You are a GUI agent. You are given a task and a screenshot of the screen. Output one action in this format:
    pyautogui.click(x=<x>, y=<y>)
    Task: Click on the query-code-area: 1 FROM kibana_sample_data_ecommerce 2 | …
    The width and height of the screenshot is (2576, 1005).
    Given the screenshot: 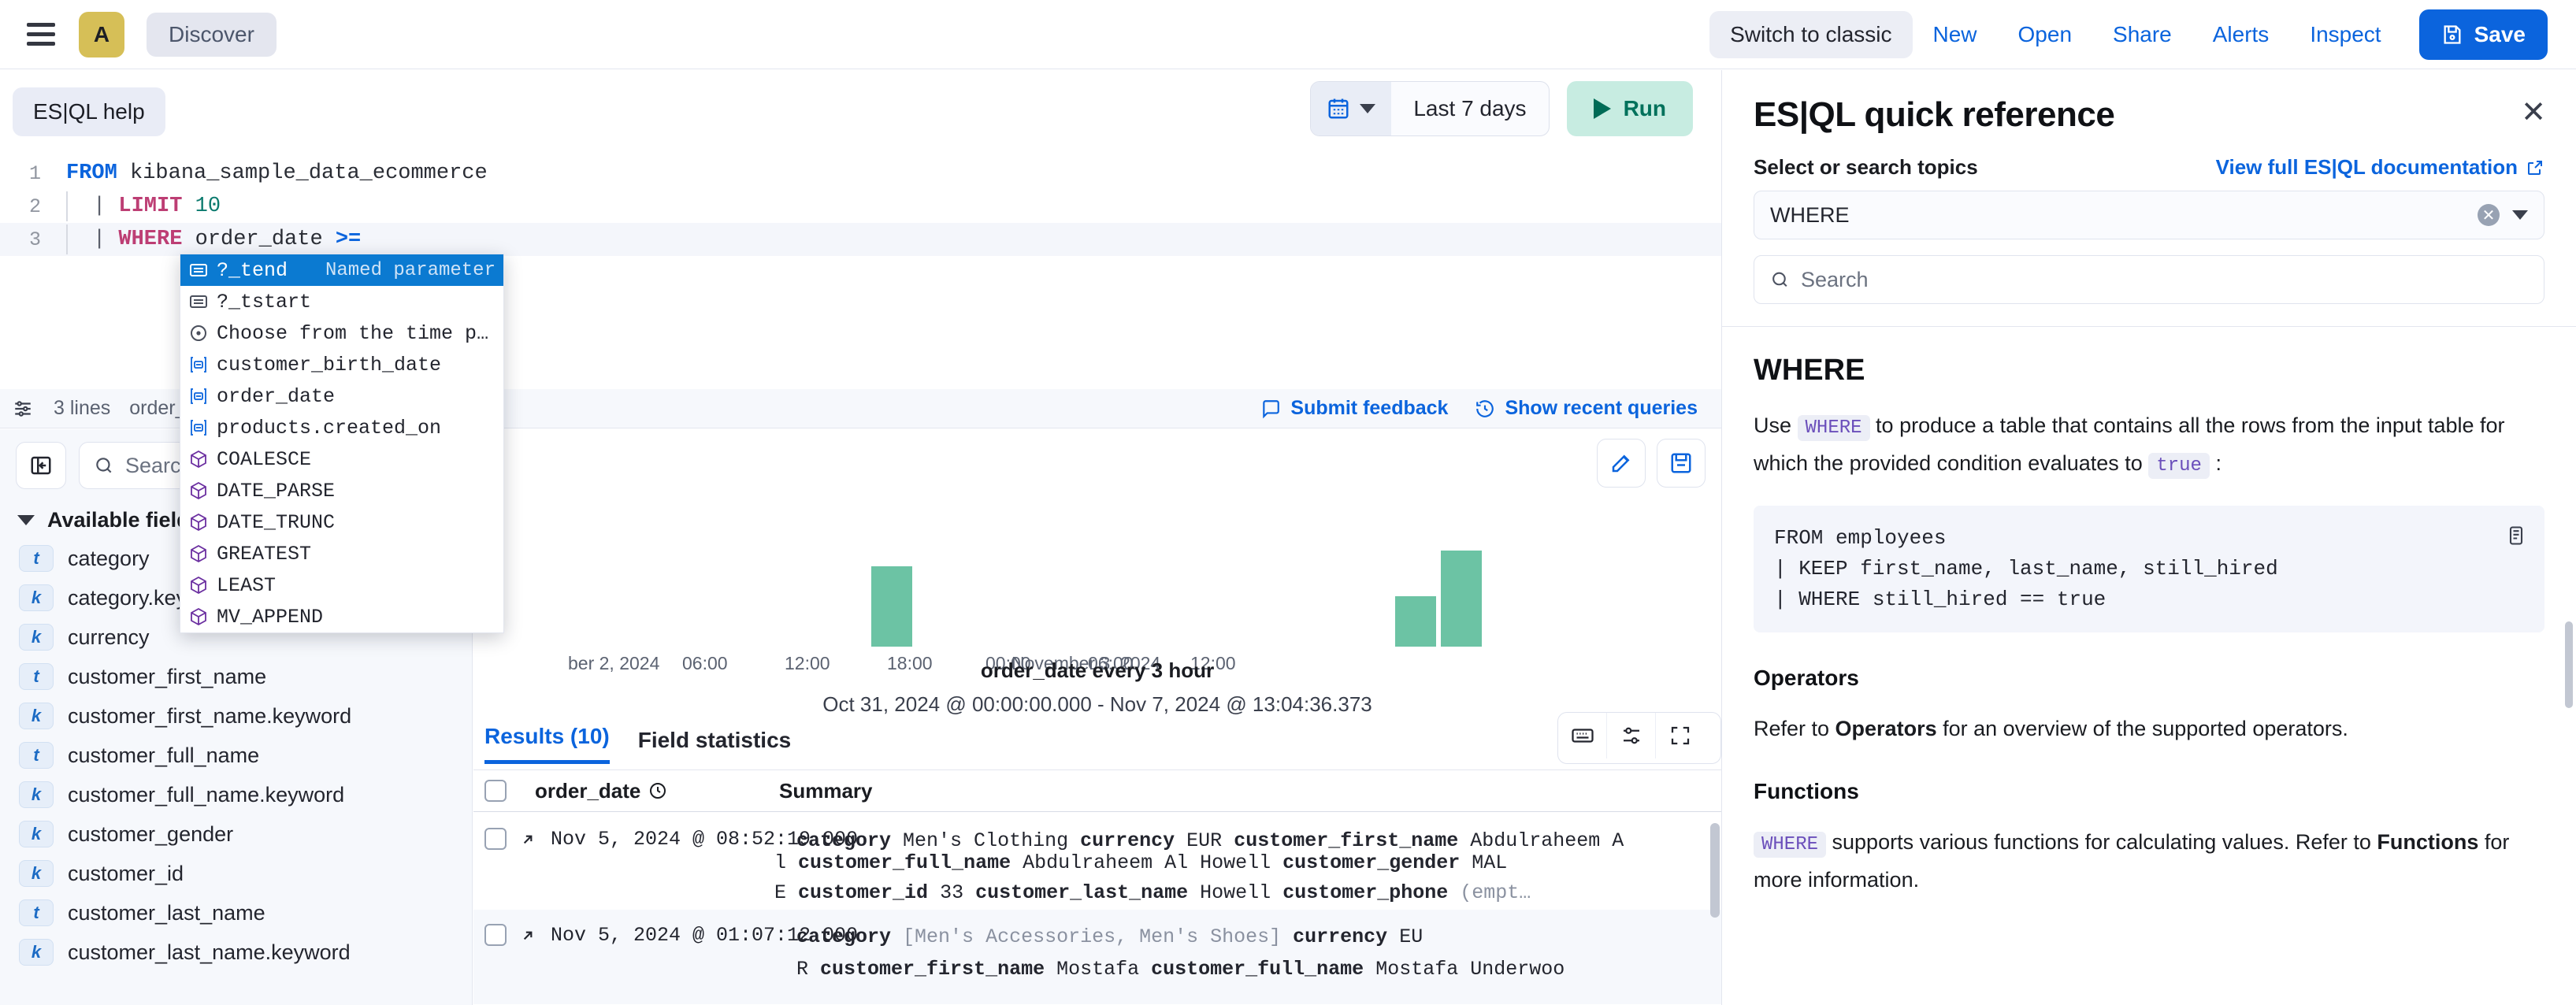 What is the action you would take?
    pyautogui.click(x=860, y=207)
    